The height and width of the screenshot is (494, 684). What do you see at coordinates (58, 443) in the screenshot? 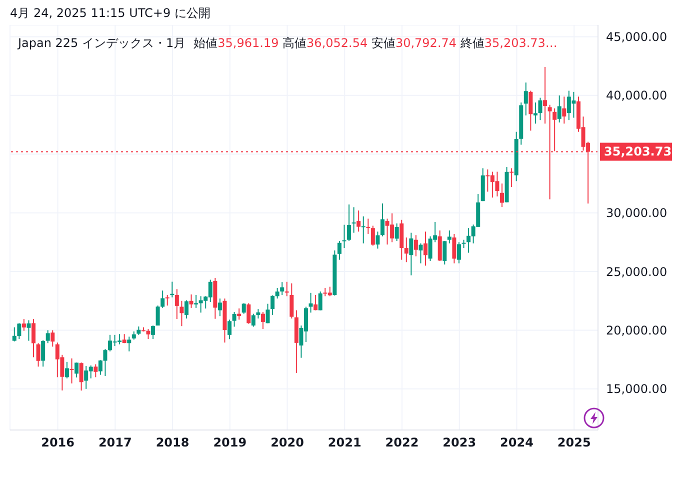
I see `x-tick-label: 2016` at bounding box center [58, 443].